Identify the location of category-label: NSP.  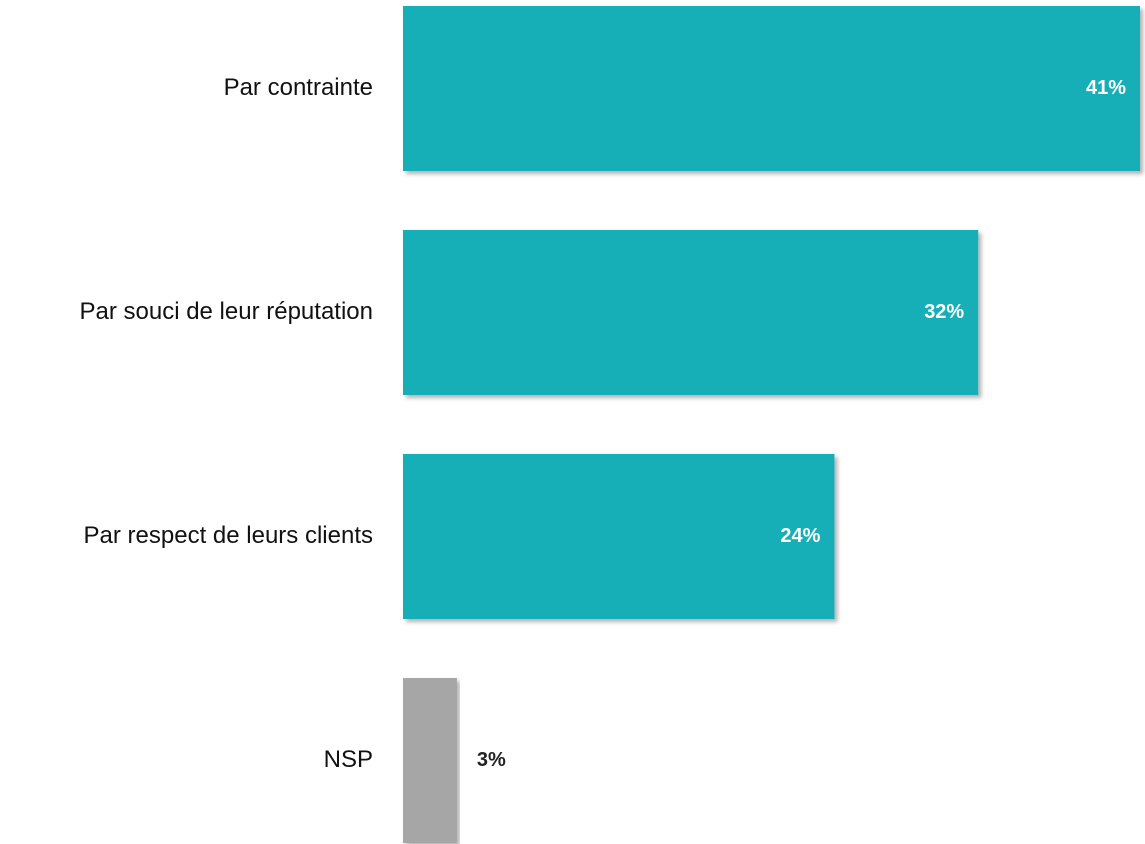
(348, 759).